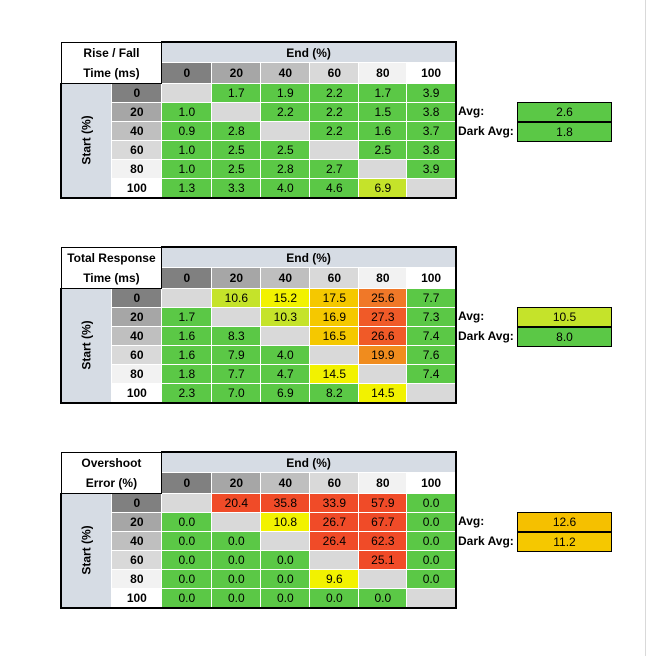 The height and width of the screenshot is (656, 646). I want to click on value-cell: 35.8, so click(285, 502).